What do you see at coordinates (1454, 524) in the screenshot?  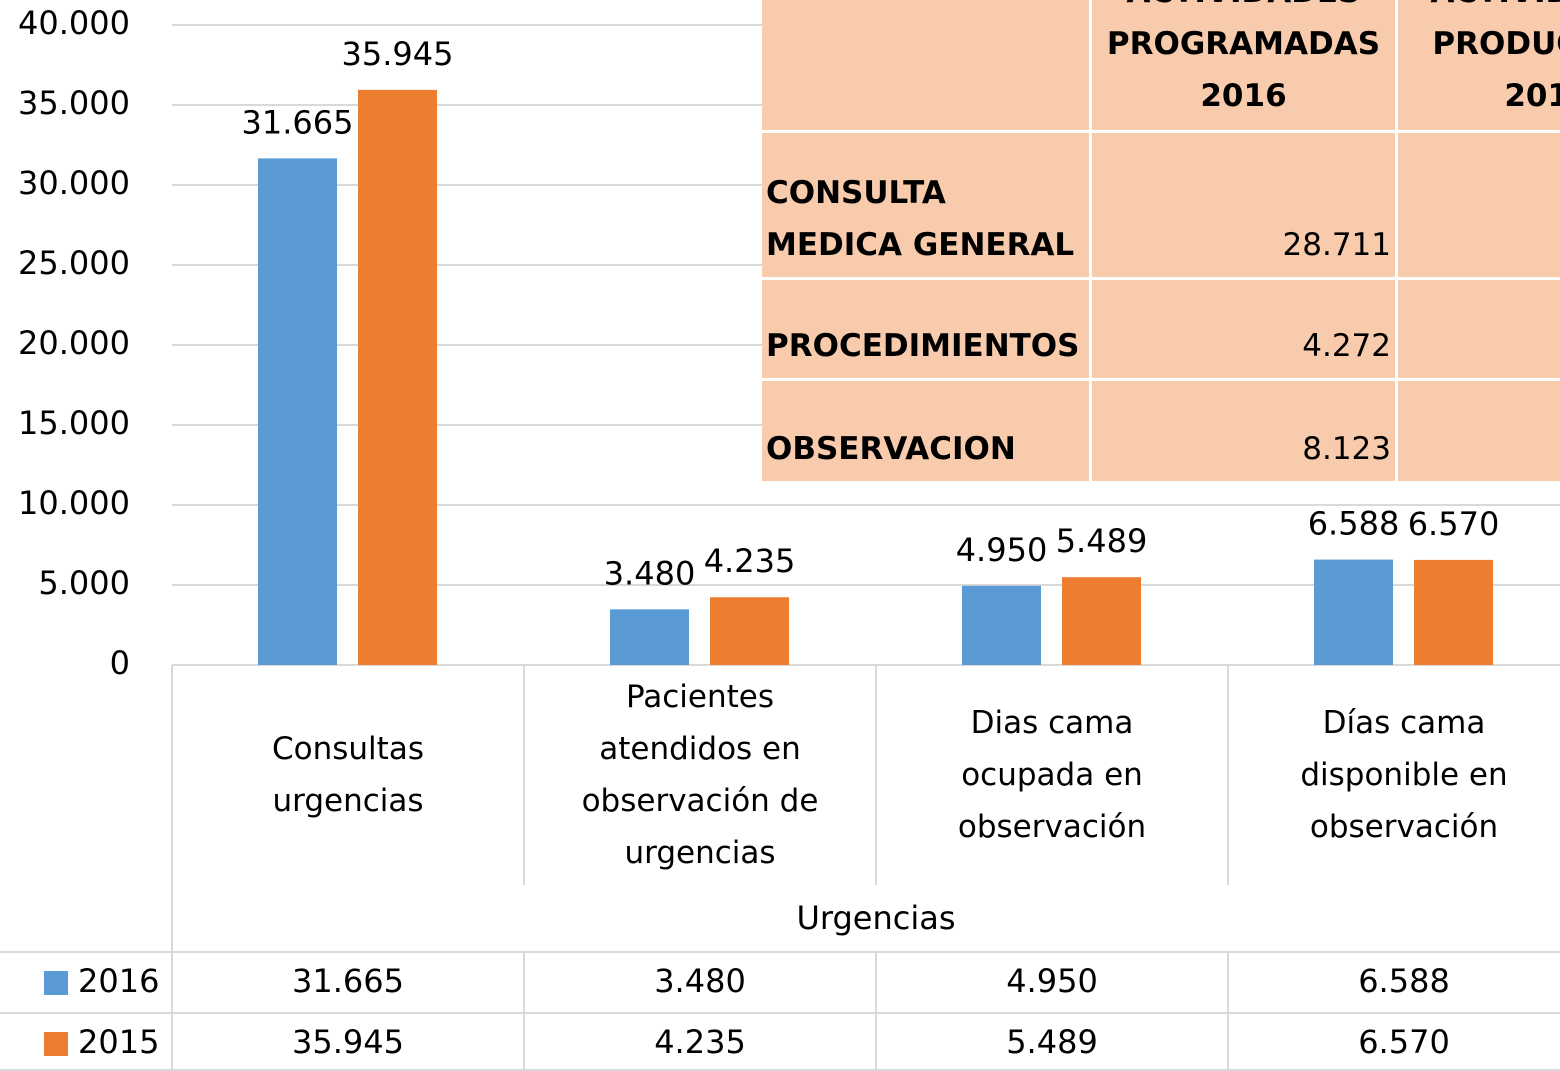 I see `data-label: 6.570` at bounding box center [1454, 524].